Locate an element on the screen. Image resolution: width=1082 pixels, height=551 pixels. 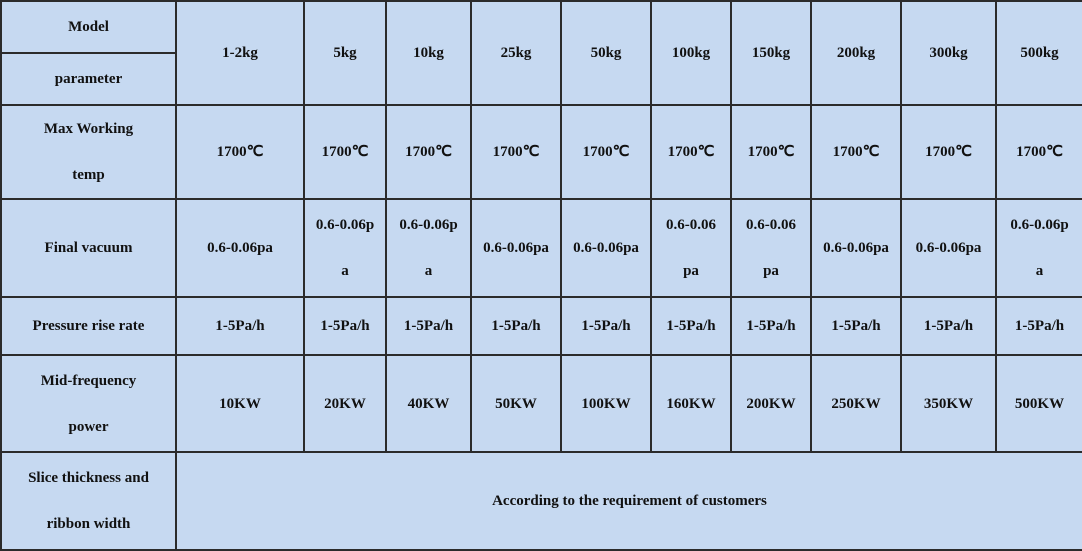
column-header: 25kg is located at coordinates (516, 53).